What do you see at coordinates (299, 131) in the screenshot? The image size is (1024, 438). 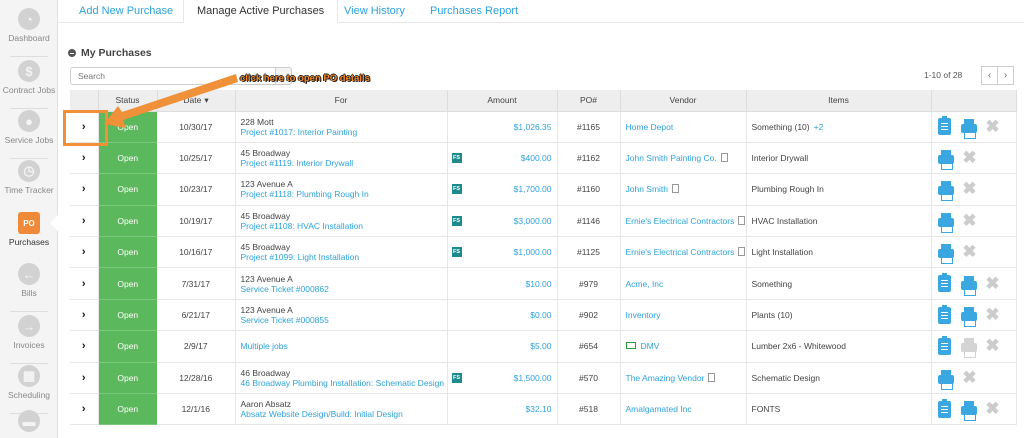 I see `job-link: Project #1017: Interior Painting` at bounding box center [299, 131].